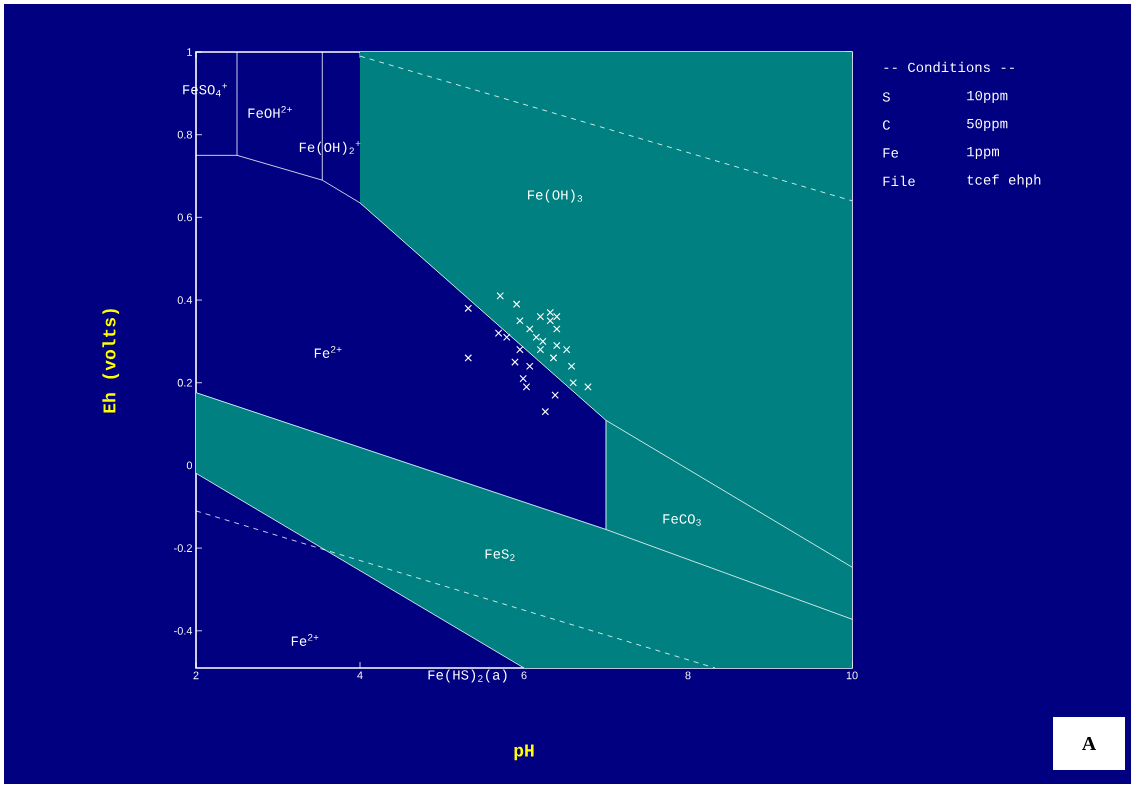 The height and width of the screenshot is (788, 1135). Describe the element at coordinates (467, 676) in the screenshot. I see `text: Fe(HS)$_{2}$(a)` at that location.